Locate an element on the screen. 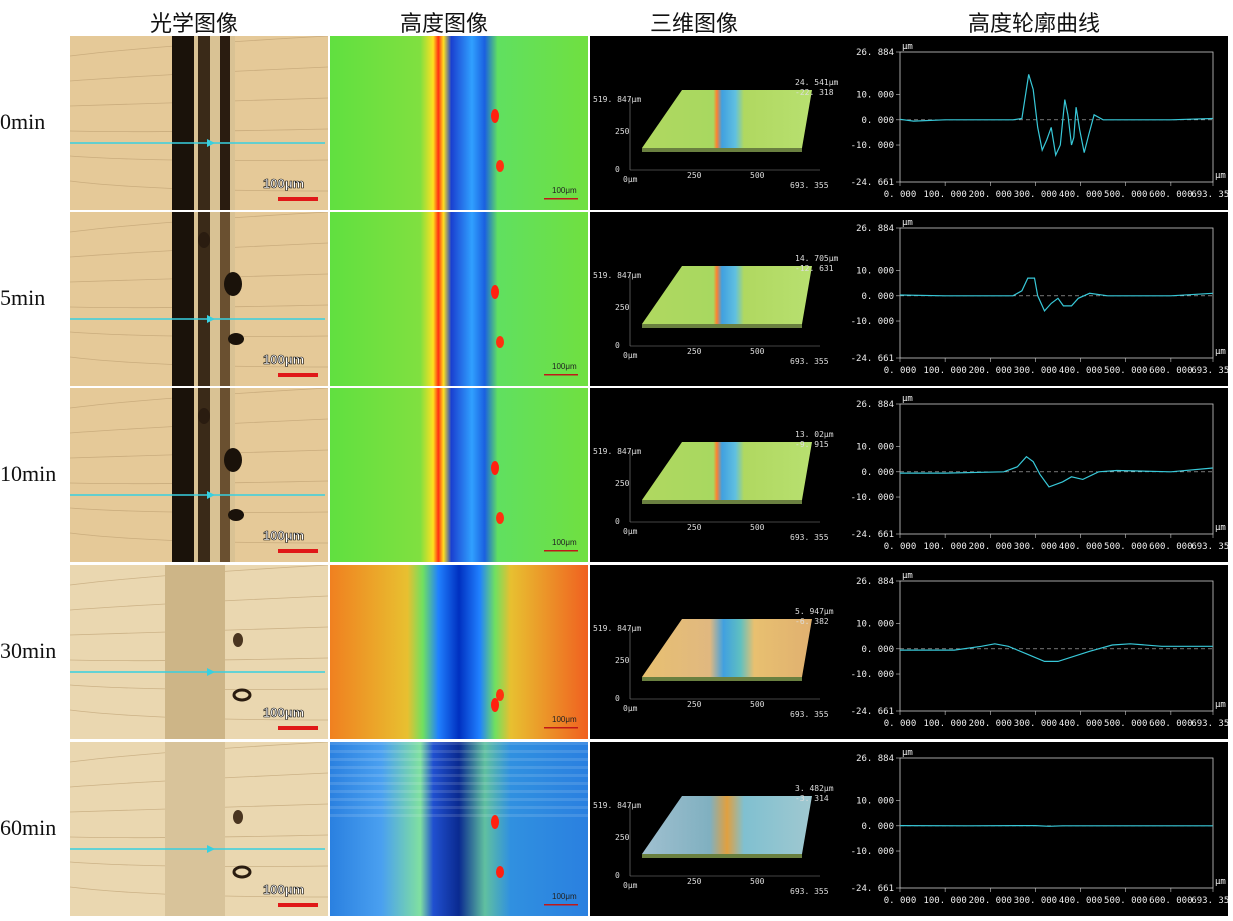  column-title-3d: 三维图像 is located at coordinates (694, 24).